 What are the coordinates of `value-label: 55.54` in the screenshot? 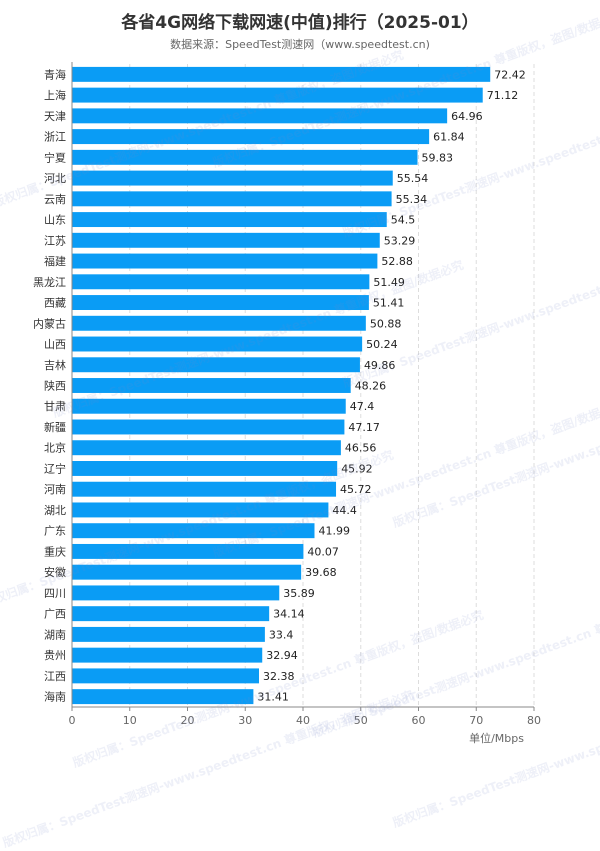 It's located at (413, 178).